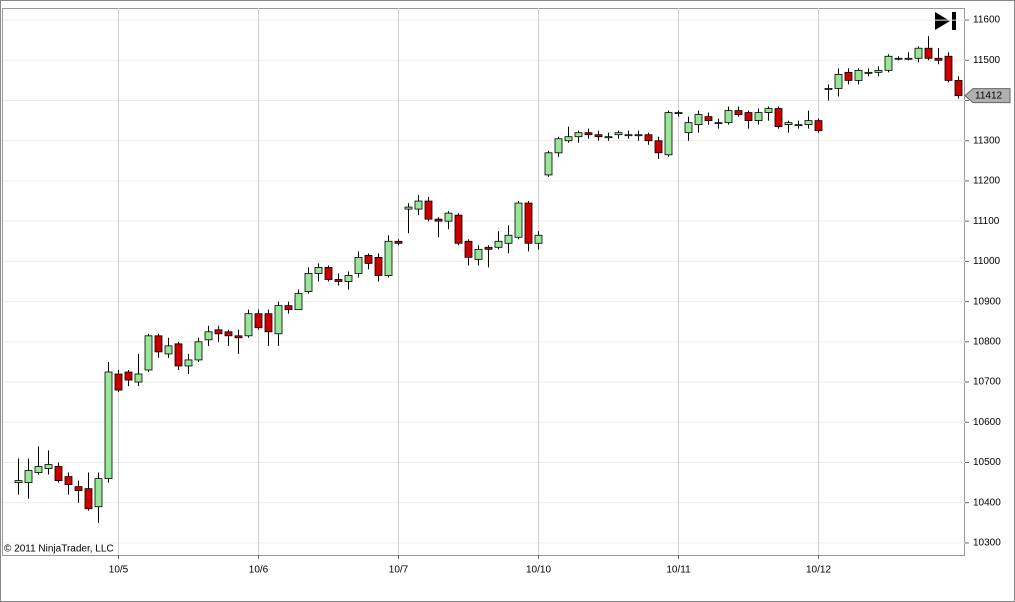  Describe the element at coordinates (987, 462) in the screenshot. I see `y-tick-label: 10500` at that location.